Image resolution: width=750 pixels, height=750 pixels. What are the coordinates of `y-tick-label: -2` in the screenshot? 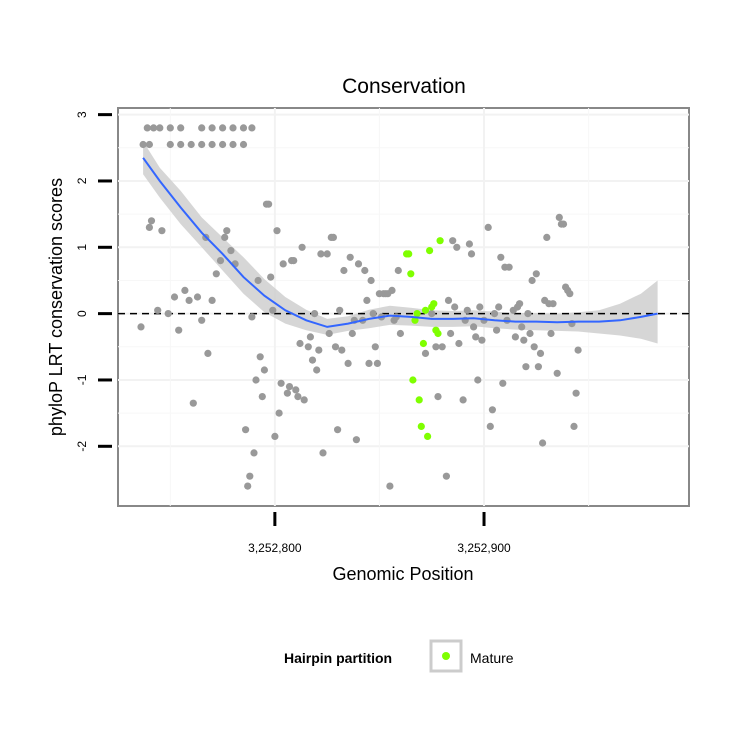 It's located at (82, 446).